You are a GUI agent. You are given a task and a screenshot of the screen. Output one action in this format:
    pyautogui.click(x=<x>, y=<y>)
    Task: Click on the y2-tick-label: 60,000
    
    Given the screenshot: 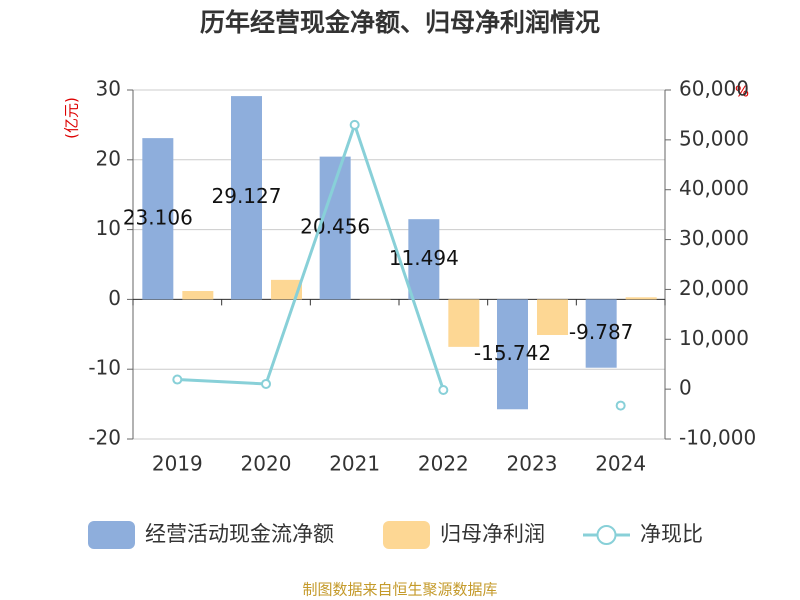 What is the action you would take?
    pyautogui.click(x=714, y=89)
    